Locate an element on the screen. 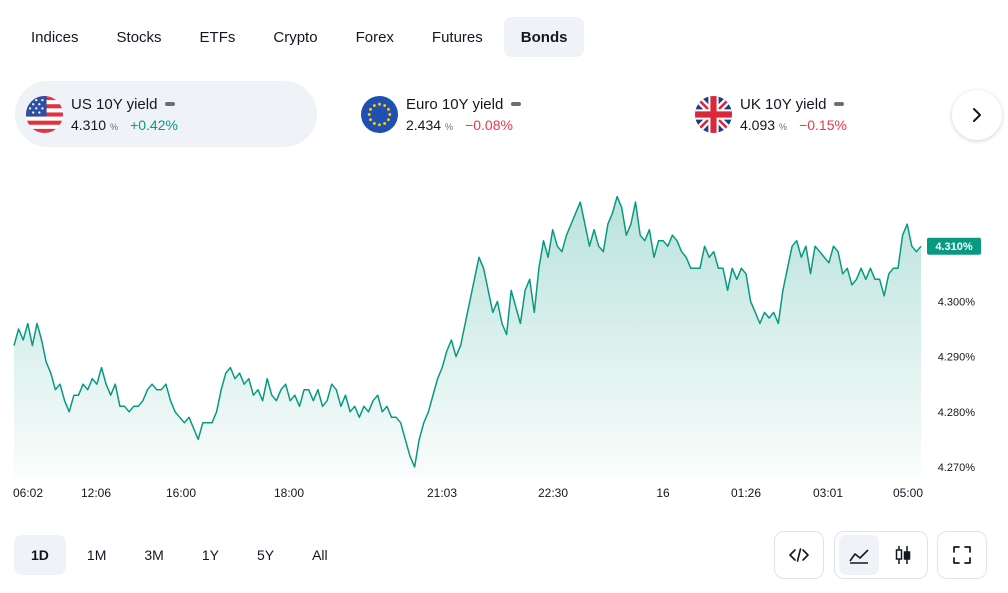 The image size is (1008, 593). candles-chart-button is located at coordinates (903, 555).